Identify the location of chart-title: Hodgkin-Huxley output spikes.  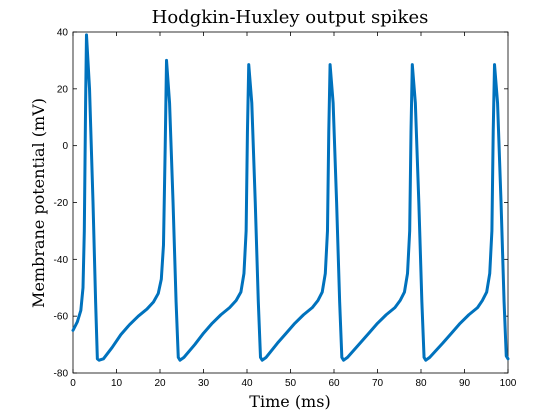
(290, 17).